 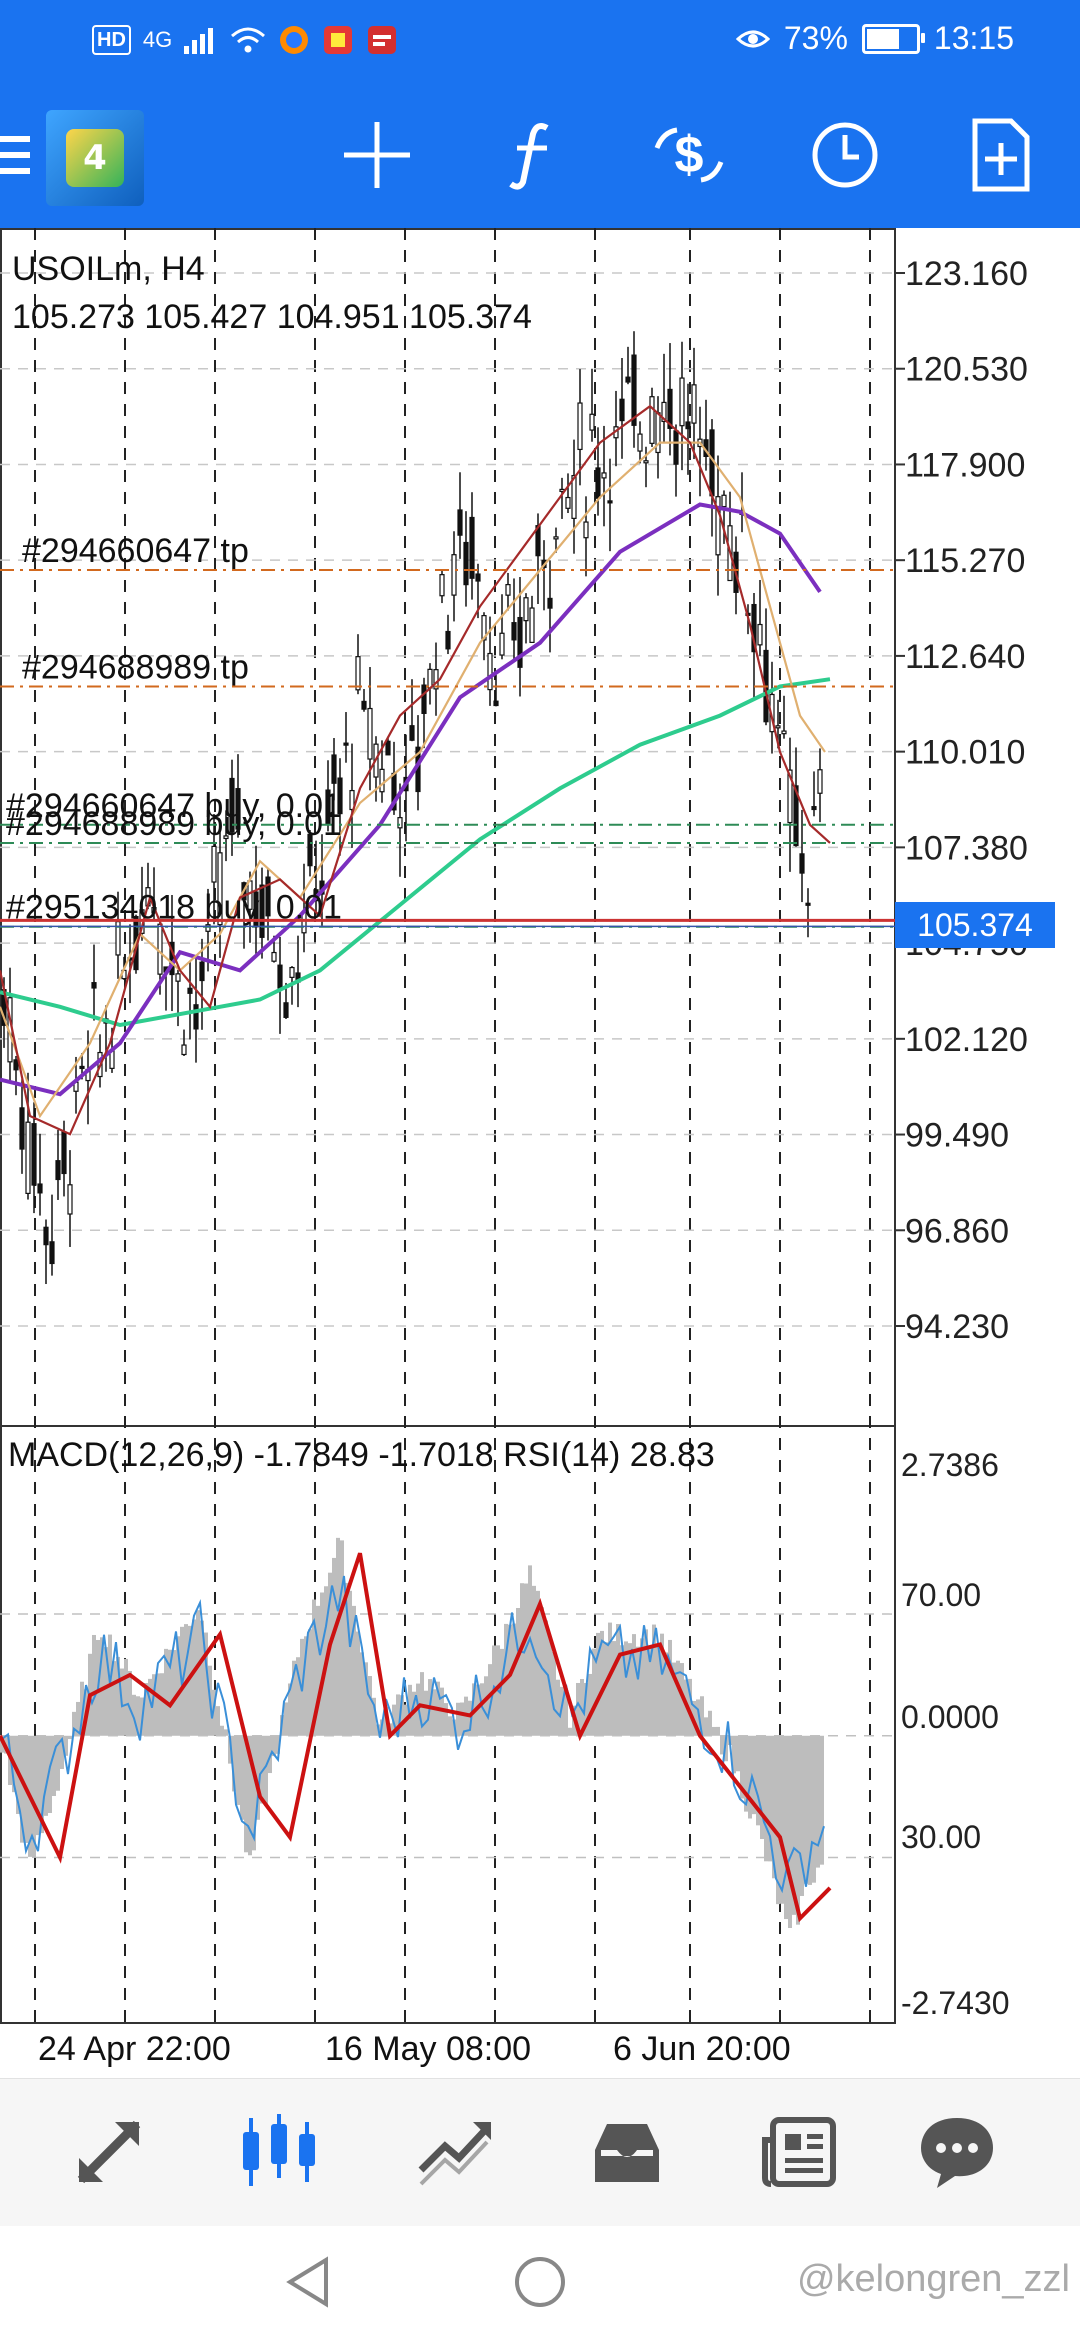 I want to click on order-line-label: #294660647 tp, so click(x=135, y=551).